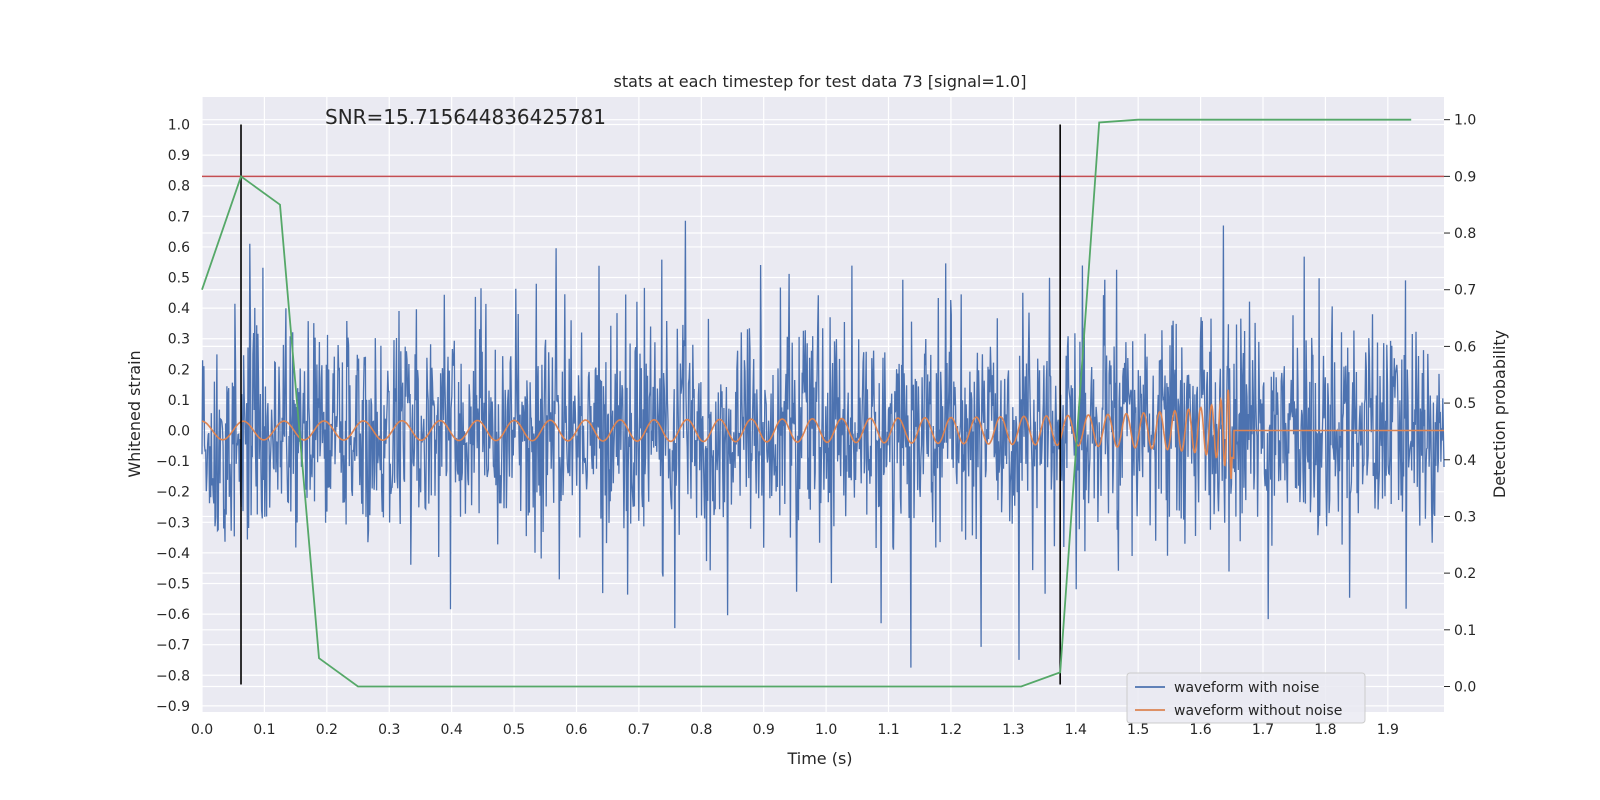 The width and height of the screenshot is (1600, 800). What do you see at coordinates (1465, 517) in the screenshot?
I see `y-right-tick-label: 0.3` at bounding box center [1465, 517].